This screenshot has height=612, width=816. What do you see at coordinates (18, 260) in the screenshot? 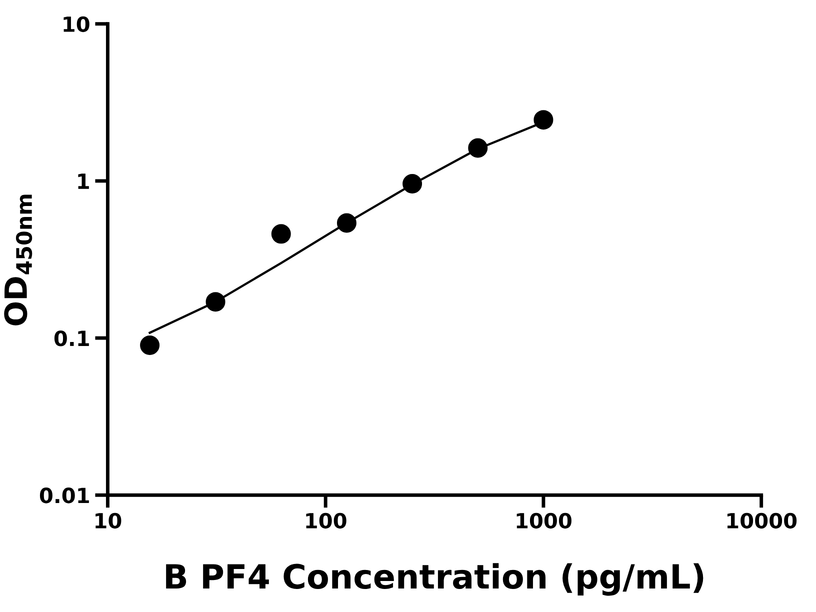
I see `y-axis-title: OD$_{450nm}$` at bounding box center [18, 260].